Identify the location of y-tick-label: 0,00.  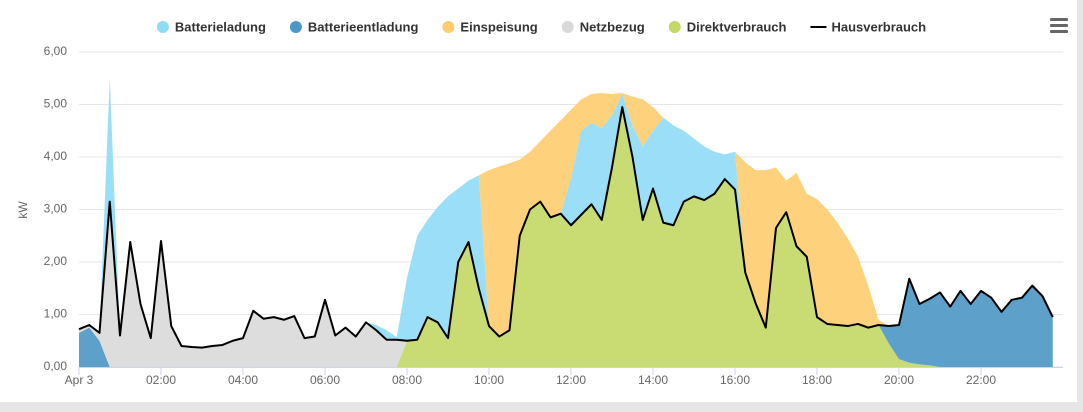
(56, 366).